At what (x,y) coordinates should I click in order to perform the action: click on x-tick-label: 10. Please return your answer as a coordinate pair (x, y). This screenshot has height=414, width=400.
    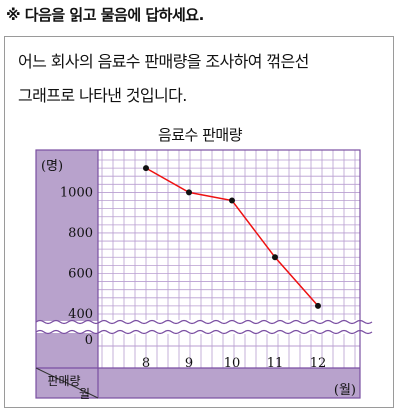
    Looking at the image, I should click on (232, 363).